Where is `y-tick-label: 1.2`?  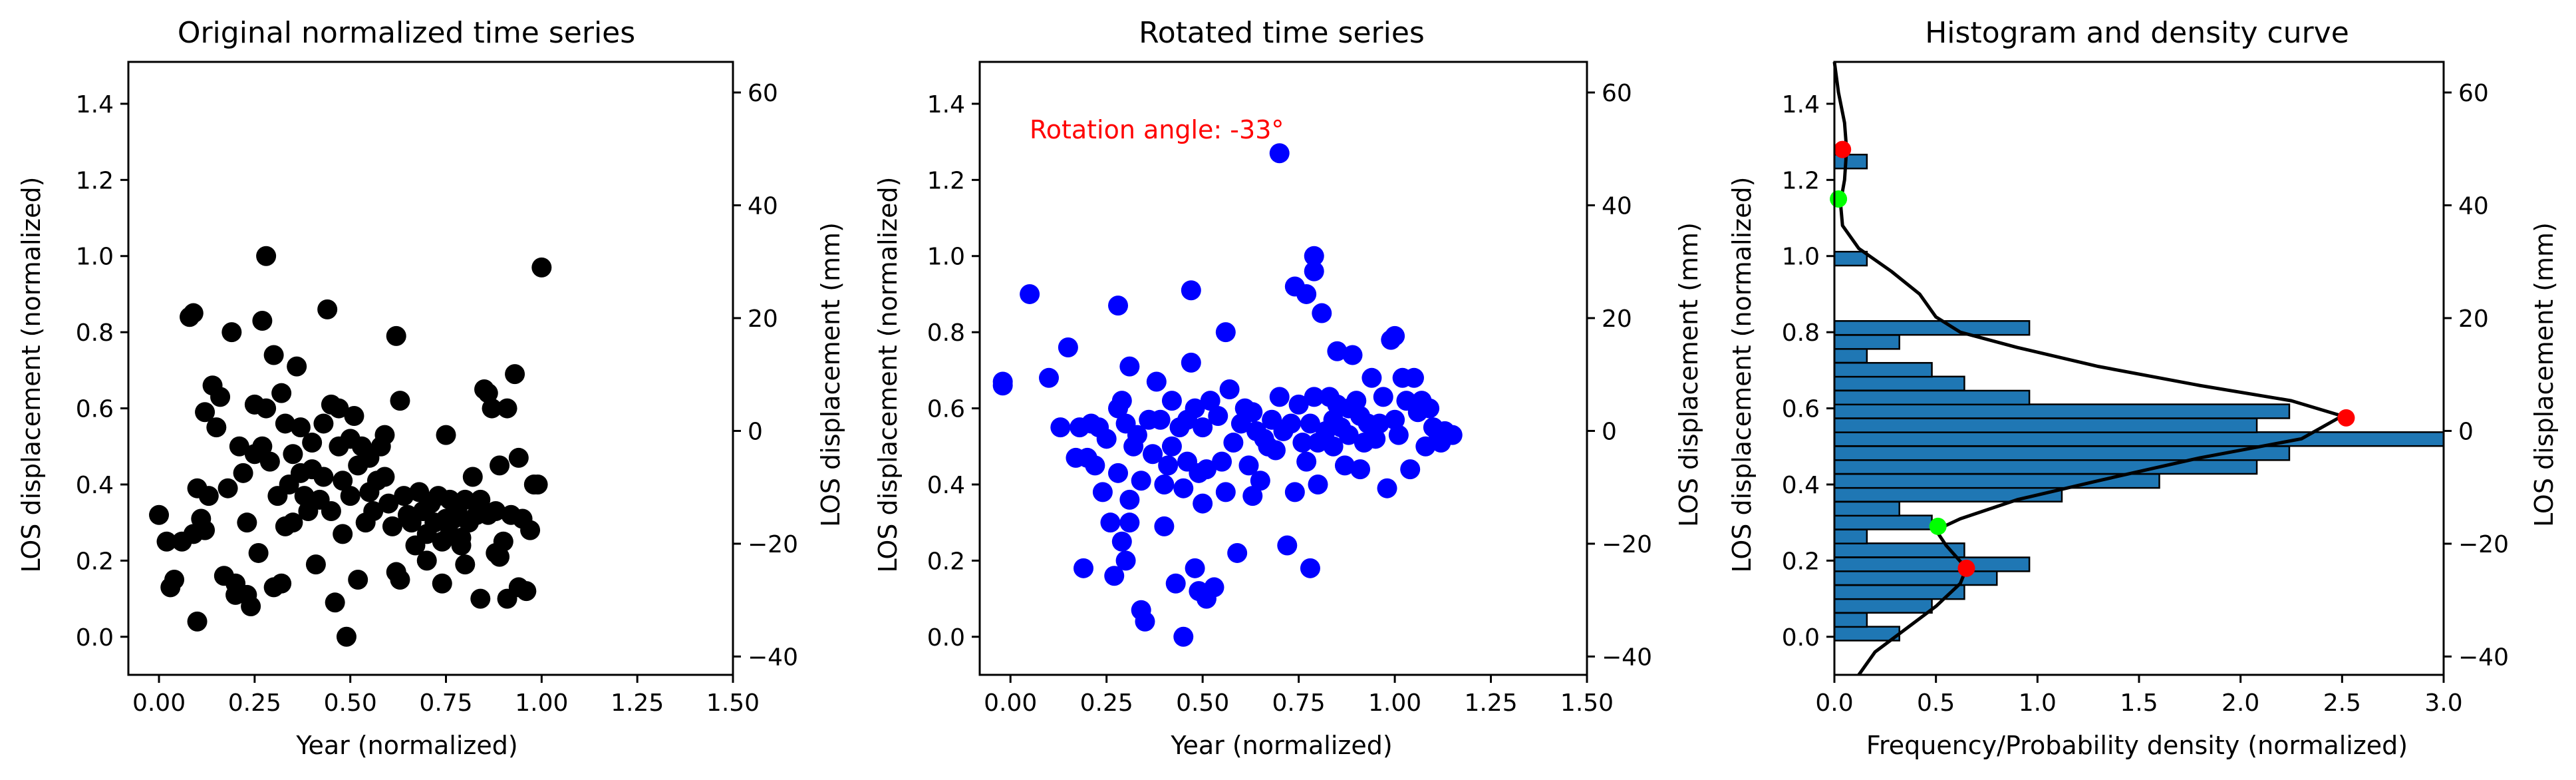 y-tick-label: 1.2 is located at coordinates (946, 180).